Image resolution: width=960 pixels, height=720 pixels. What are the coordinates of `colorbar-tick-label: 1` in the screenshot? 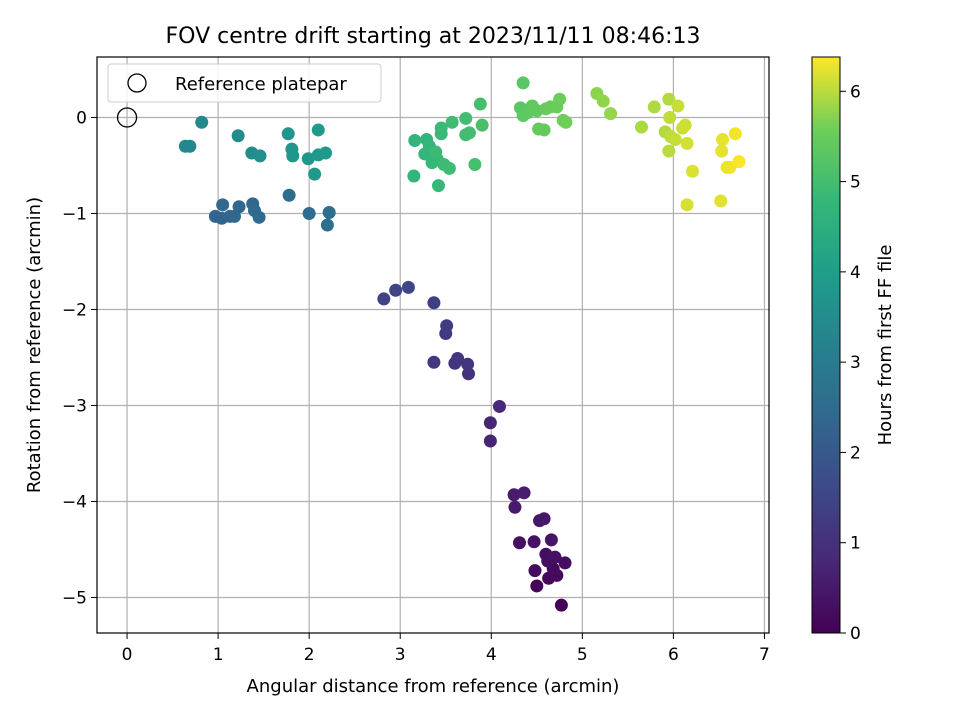 It's located at (855, 544).